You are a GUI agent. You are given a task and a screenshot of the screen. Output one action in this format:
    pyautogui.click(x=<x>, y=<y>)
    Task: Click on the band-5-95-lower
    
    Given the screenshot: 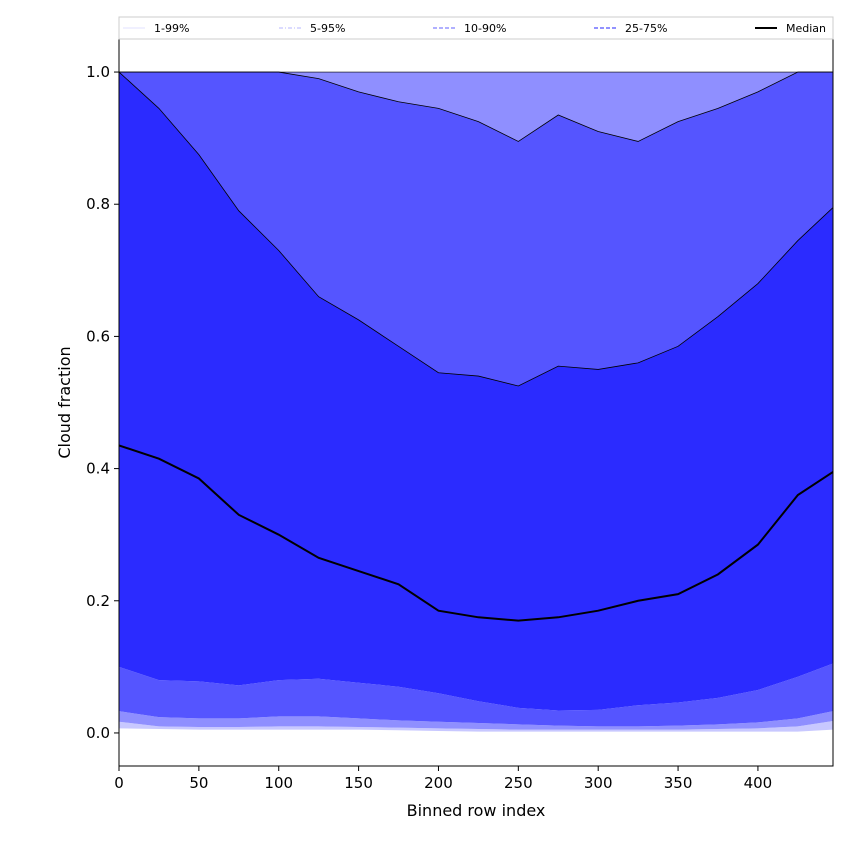 What is the action you would take?
    pyautogui.click(x=476, y=720)
    